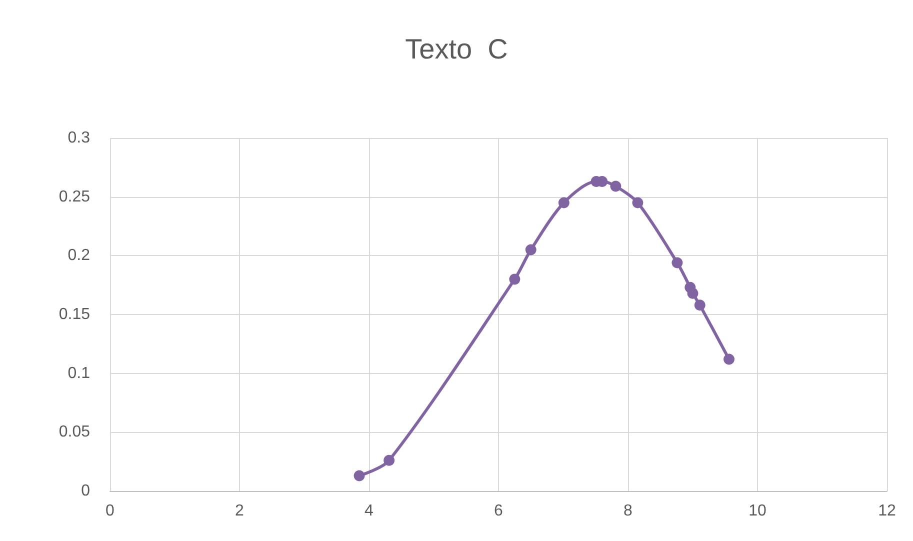  Describe the element at coordinates (628, 511) in the screenshot. I see `x-tick-label: 8` at that location.